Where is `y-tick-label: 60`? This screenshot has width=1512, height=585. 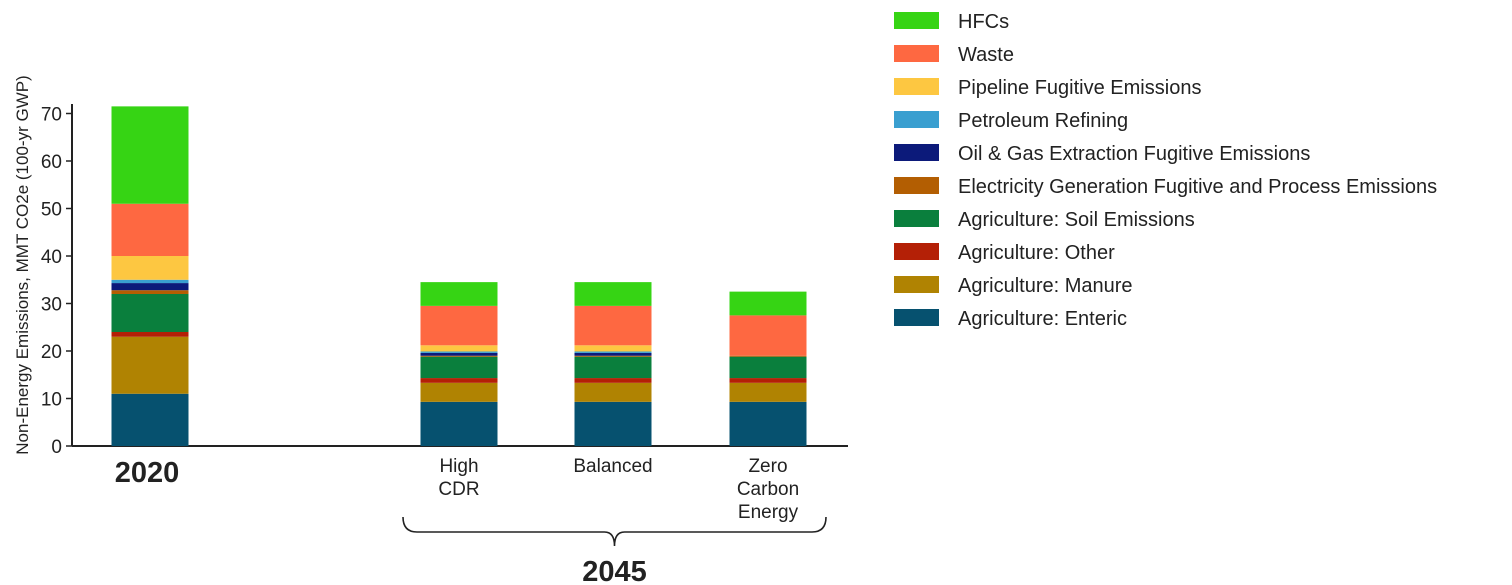 y-tick-label: 60 is located at coordinates (51, 162).